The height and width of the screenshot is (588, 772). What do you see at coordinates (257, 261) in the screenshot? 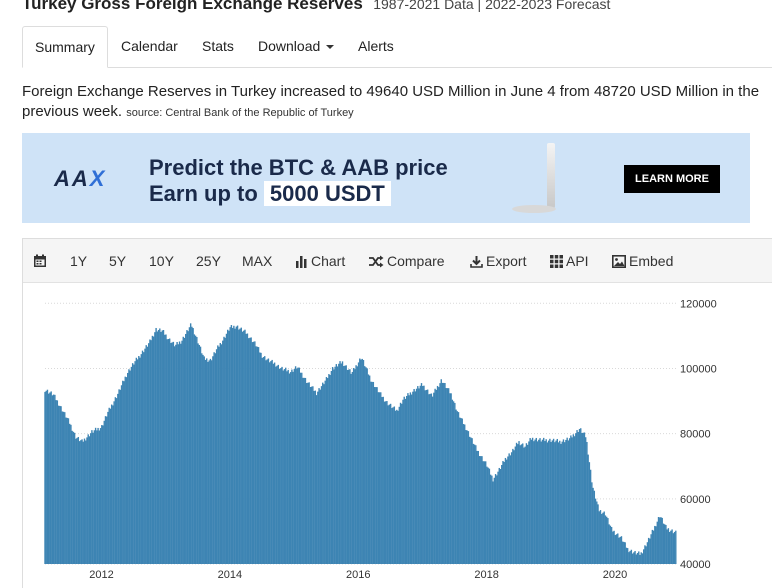
I see `range-max-button: MAX` at bounding box center [257, 261].